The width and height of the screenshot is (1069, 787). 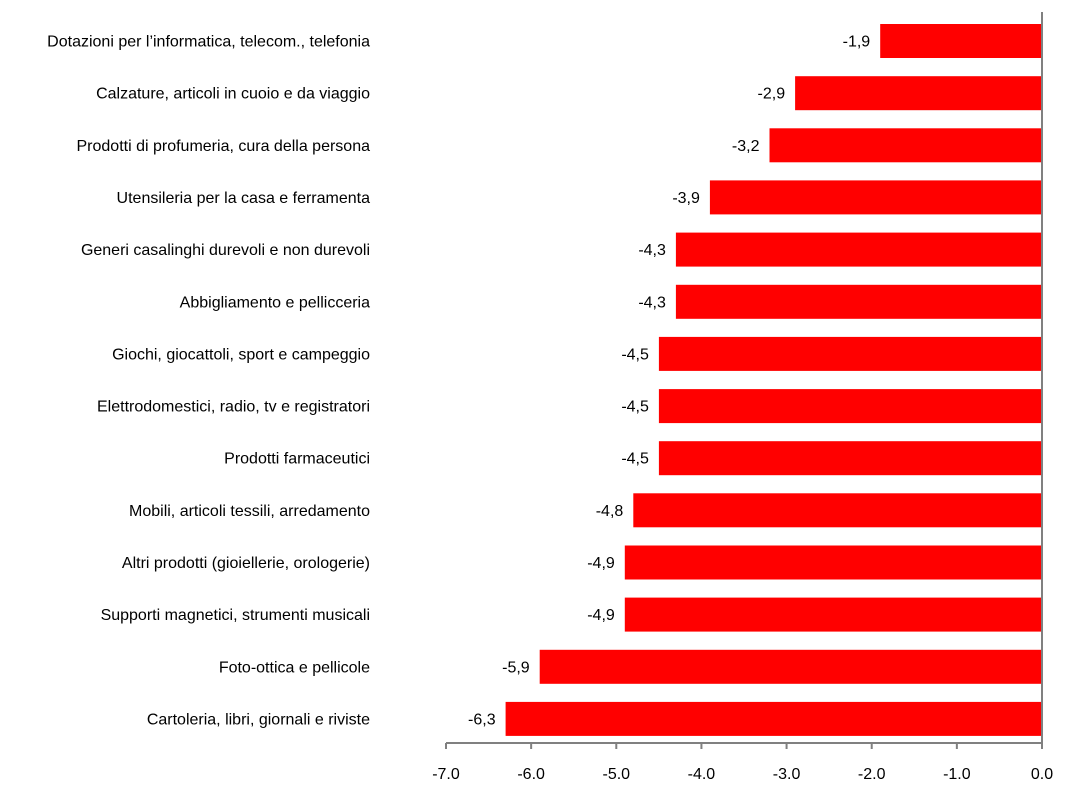 What do you see at coordinates (702, 774) in the screenshot?
I see `x-tick-label: -4.0` at bounding box center [702, 774].